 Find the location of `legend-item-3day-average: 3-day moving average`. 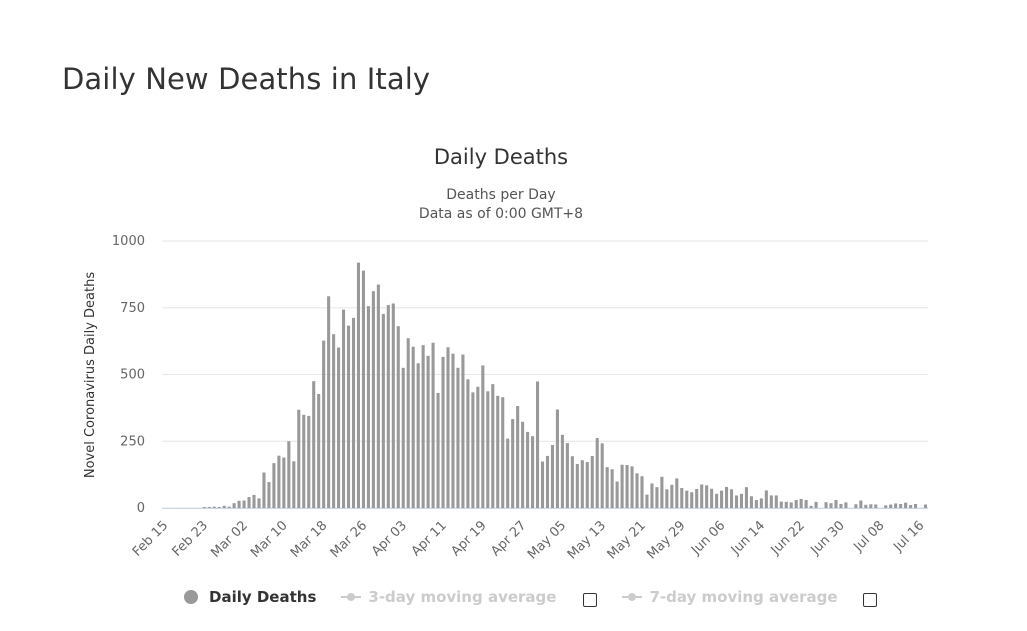

legend-item-3day-average: 3-day moving average is located at coordinates (448, 597).